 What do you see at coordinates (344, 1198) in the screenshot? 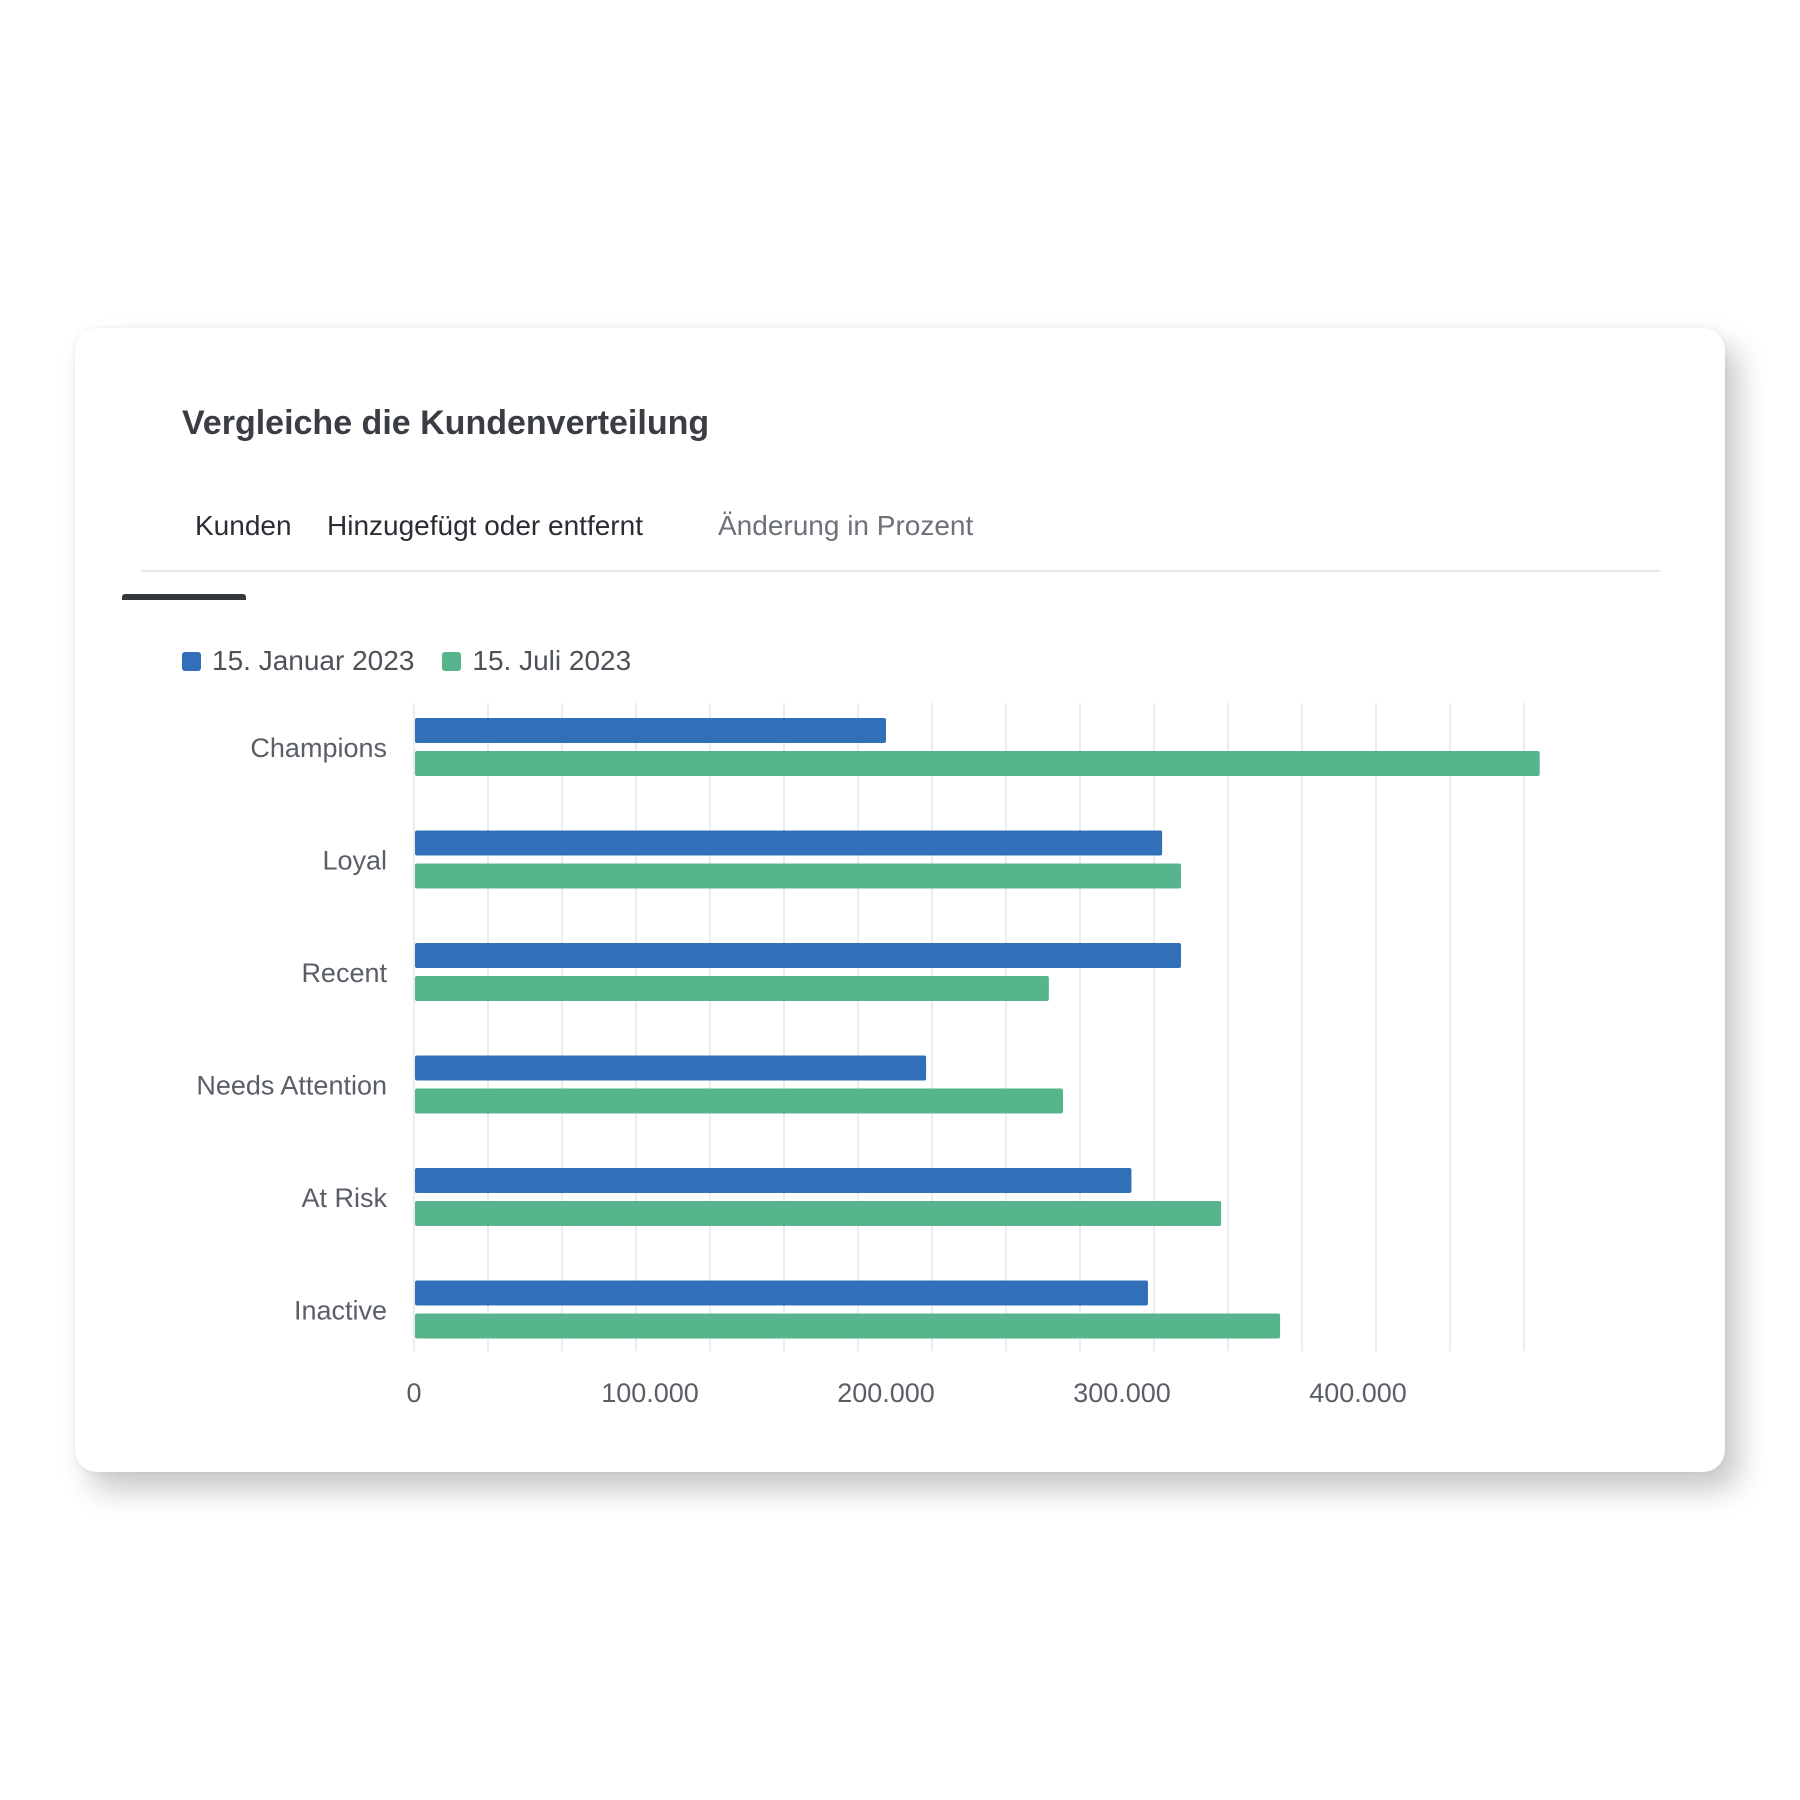
I see `category-label: At Risk` at bounding box center [344, 1198].